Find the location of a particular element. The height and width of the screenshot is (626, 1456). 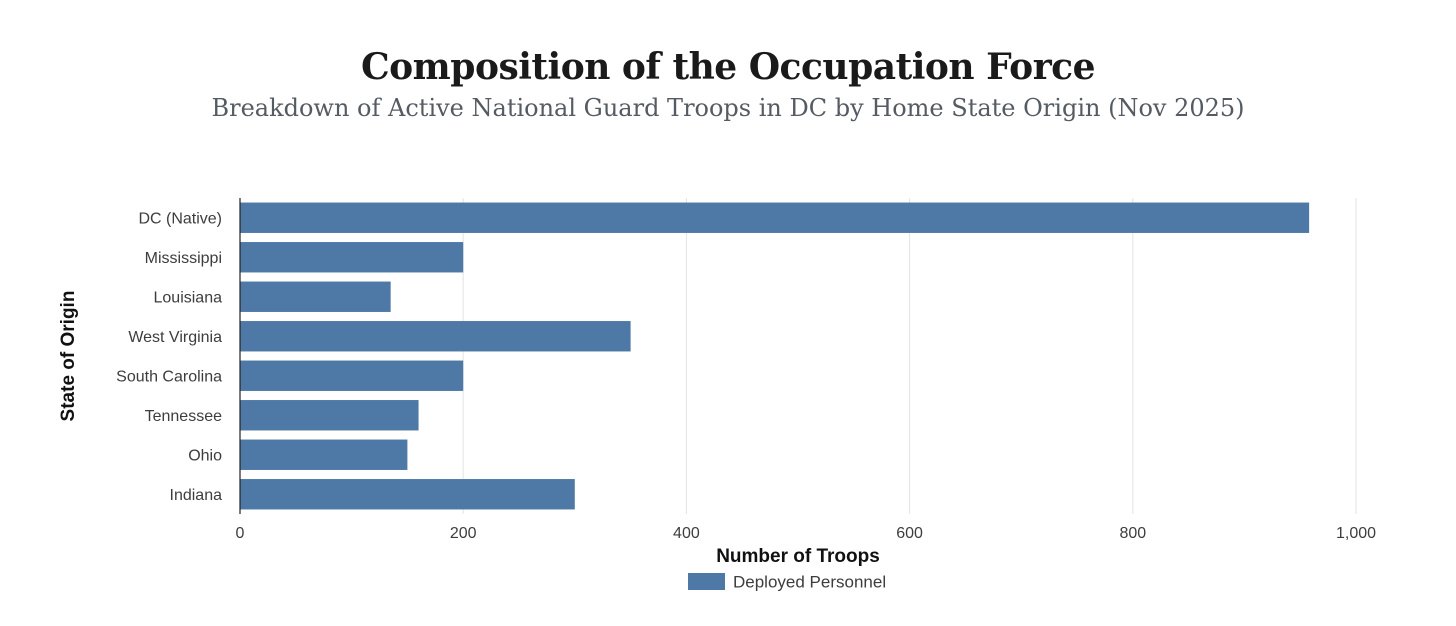

y-tick-label: Tennessee is located at coordinates (183, 416).